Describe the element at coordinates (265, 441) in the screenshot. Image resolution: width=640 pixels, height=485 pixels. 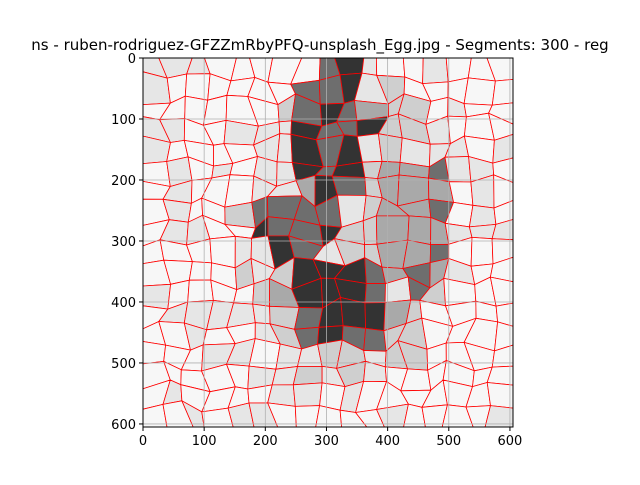
I see `x-tick-label: 200` at that location.